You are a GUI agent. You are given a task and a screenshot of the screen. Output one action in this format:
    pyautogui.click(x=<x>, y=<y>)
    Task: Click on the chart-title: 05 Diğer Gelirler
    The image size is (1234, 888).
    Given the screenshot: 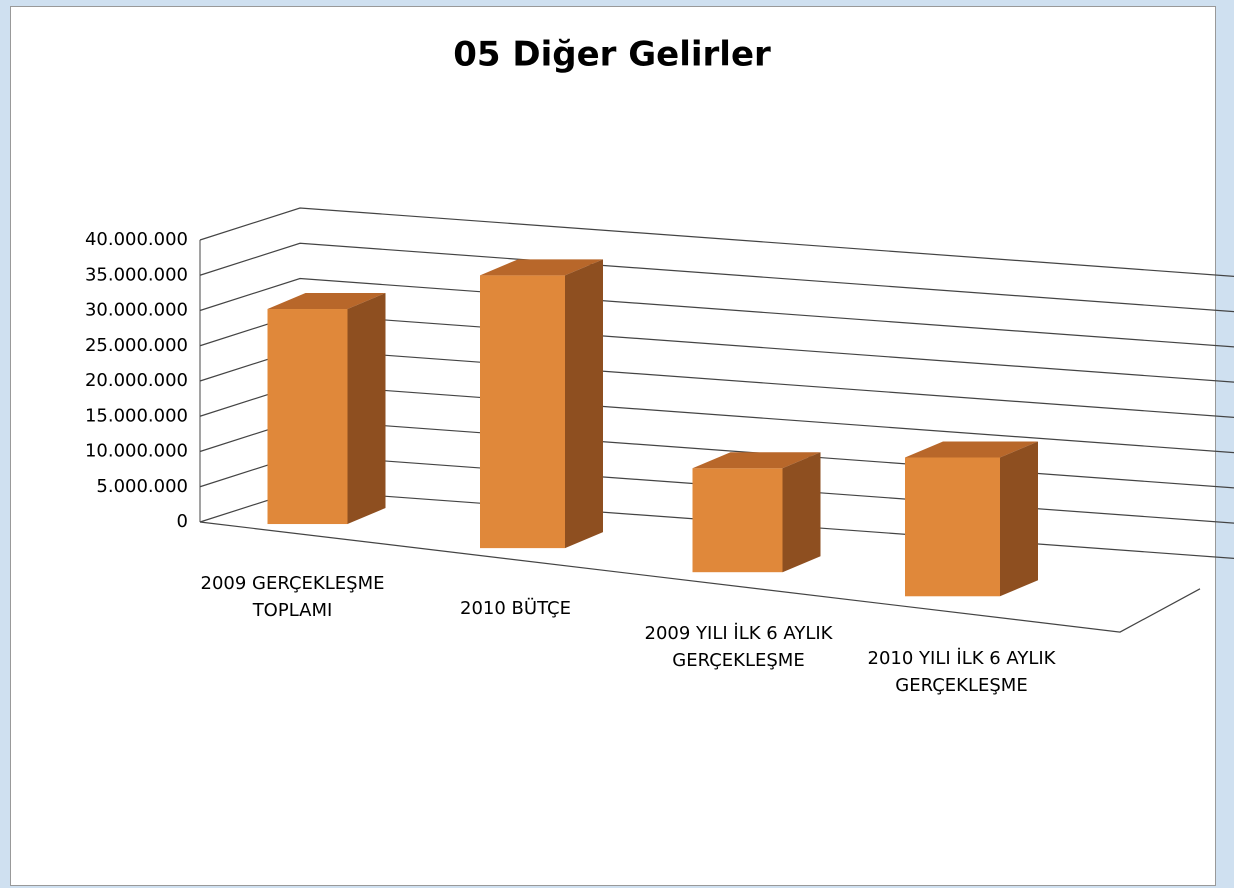 What is the action you would take?
    pyautogui.click(x=612, y=55)
    